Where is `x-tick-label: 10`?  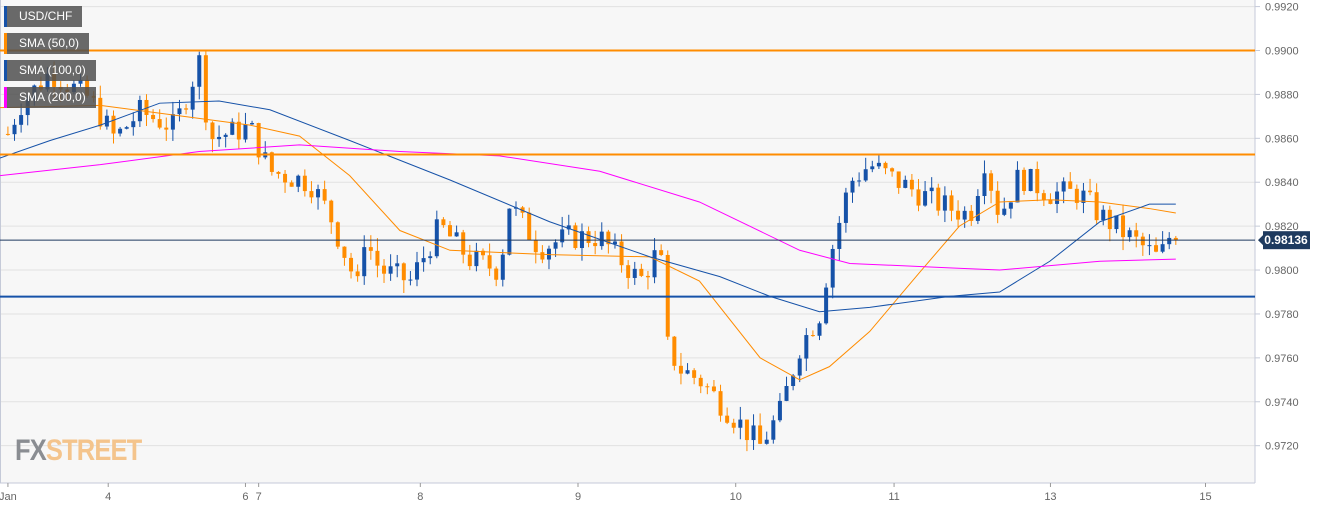
x-tick-label: 10 is located at coordinates (736, 497).